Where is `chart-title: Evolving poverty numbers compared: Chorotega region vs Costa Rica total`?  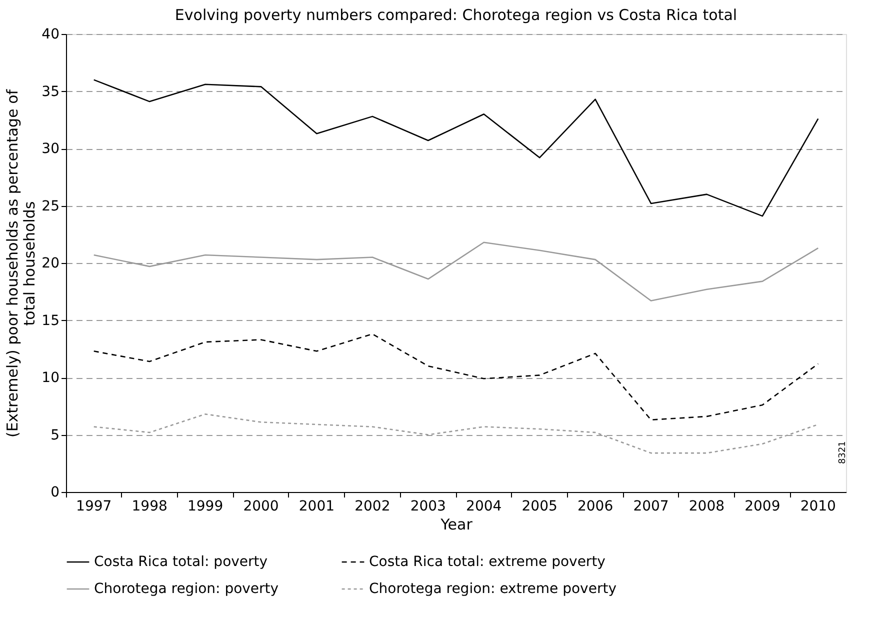 chart-title: Evolving poverty numbers compared: Chorotega region vs Costa Rica total is located at coordinates (456, 15).